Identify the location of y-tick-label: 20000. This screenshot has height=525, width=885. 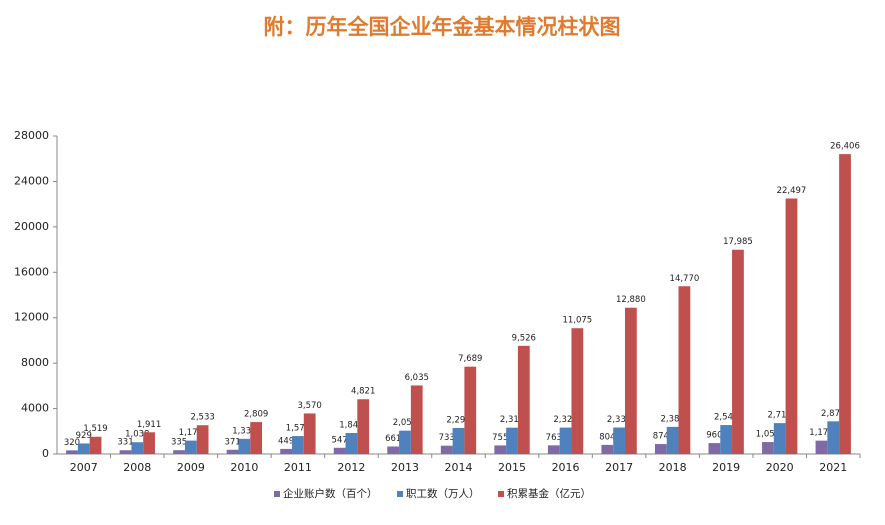
(31, 226).